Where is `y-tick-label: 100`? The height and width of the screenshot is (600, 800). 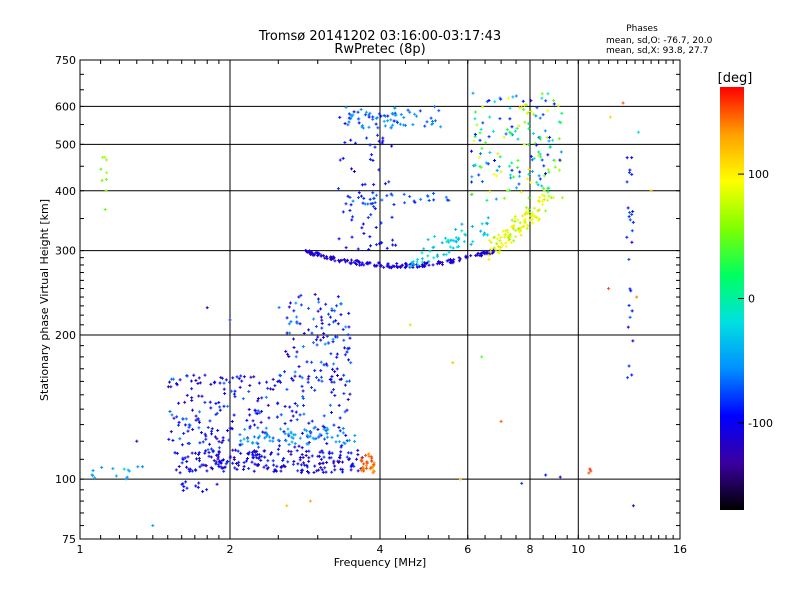 y-tick-label: 100 is located at coordinates (65, 479).